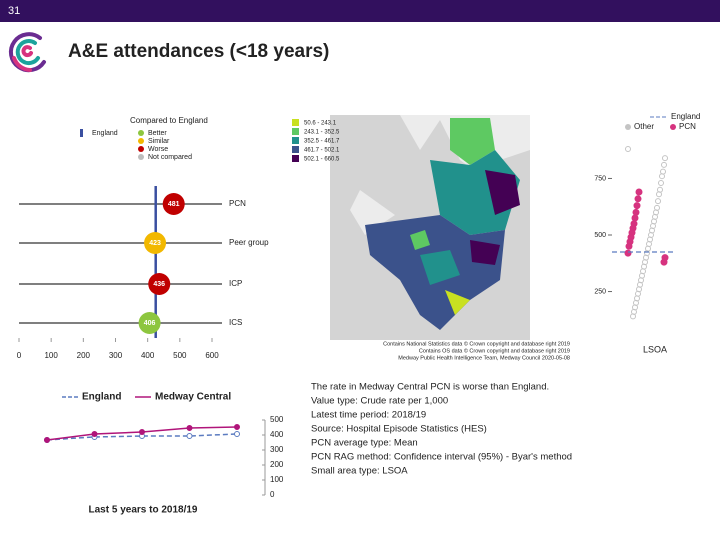  I want to click on info-text: Latest time period: 2018/19, so click(368, 415).